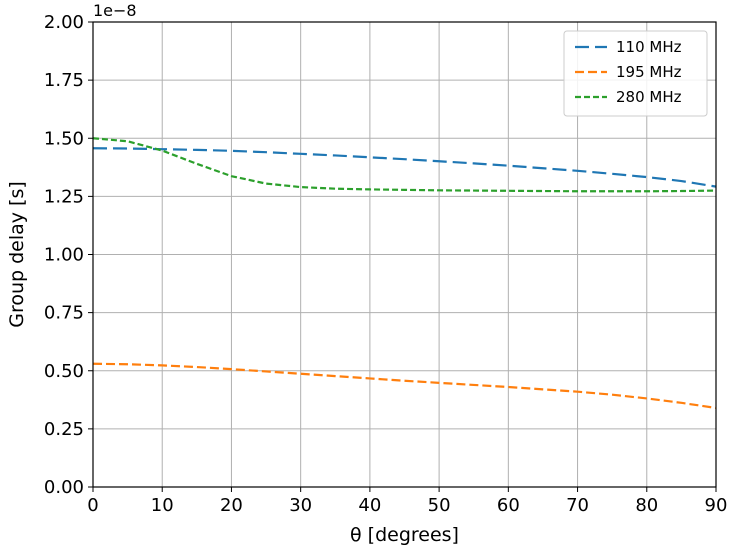  I want to click on series-line-110-mhz, so click(404, 167).